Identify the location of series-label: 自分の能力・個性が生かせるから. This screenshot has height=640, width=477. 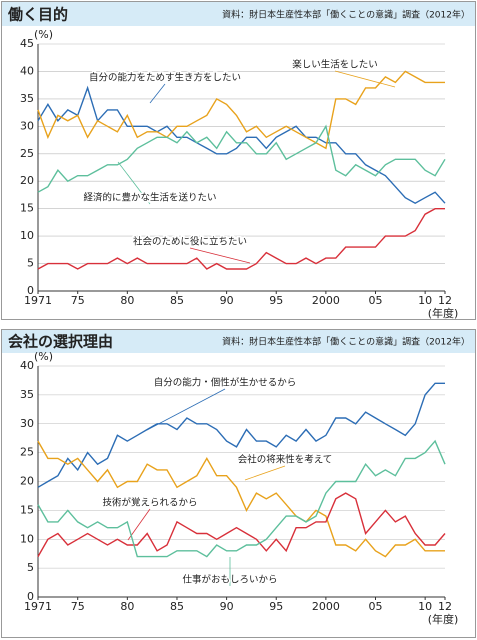
(225, 383).